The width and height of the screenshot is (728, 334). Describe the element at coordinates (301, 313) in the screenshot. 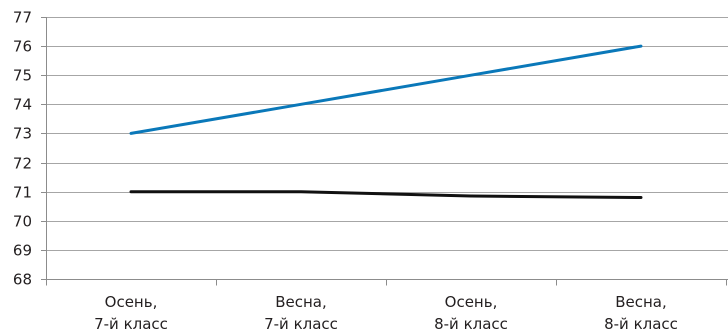

I see `x-tick-label: Весна, 7-й класс` at that location.